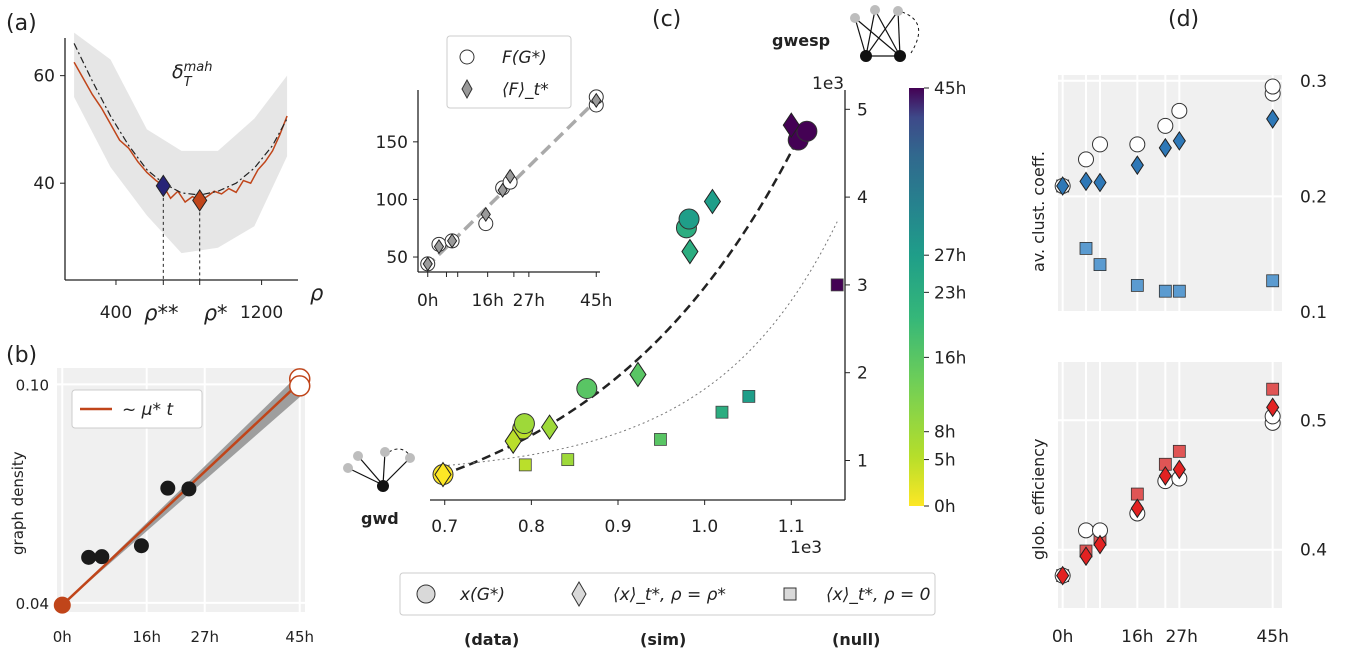 The height and width of the screenshot is (656, 1348). Describe the element at coordinates (1086, 530) in the screenshot. I see `panel-d-bottom-data-point` at that location.